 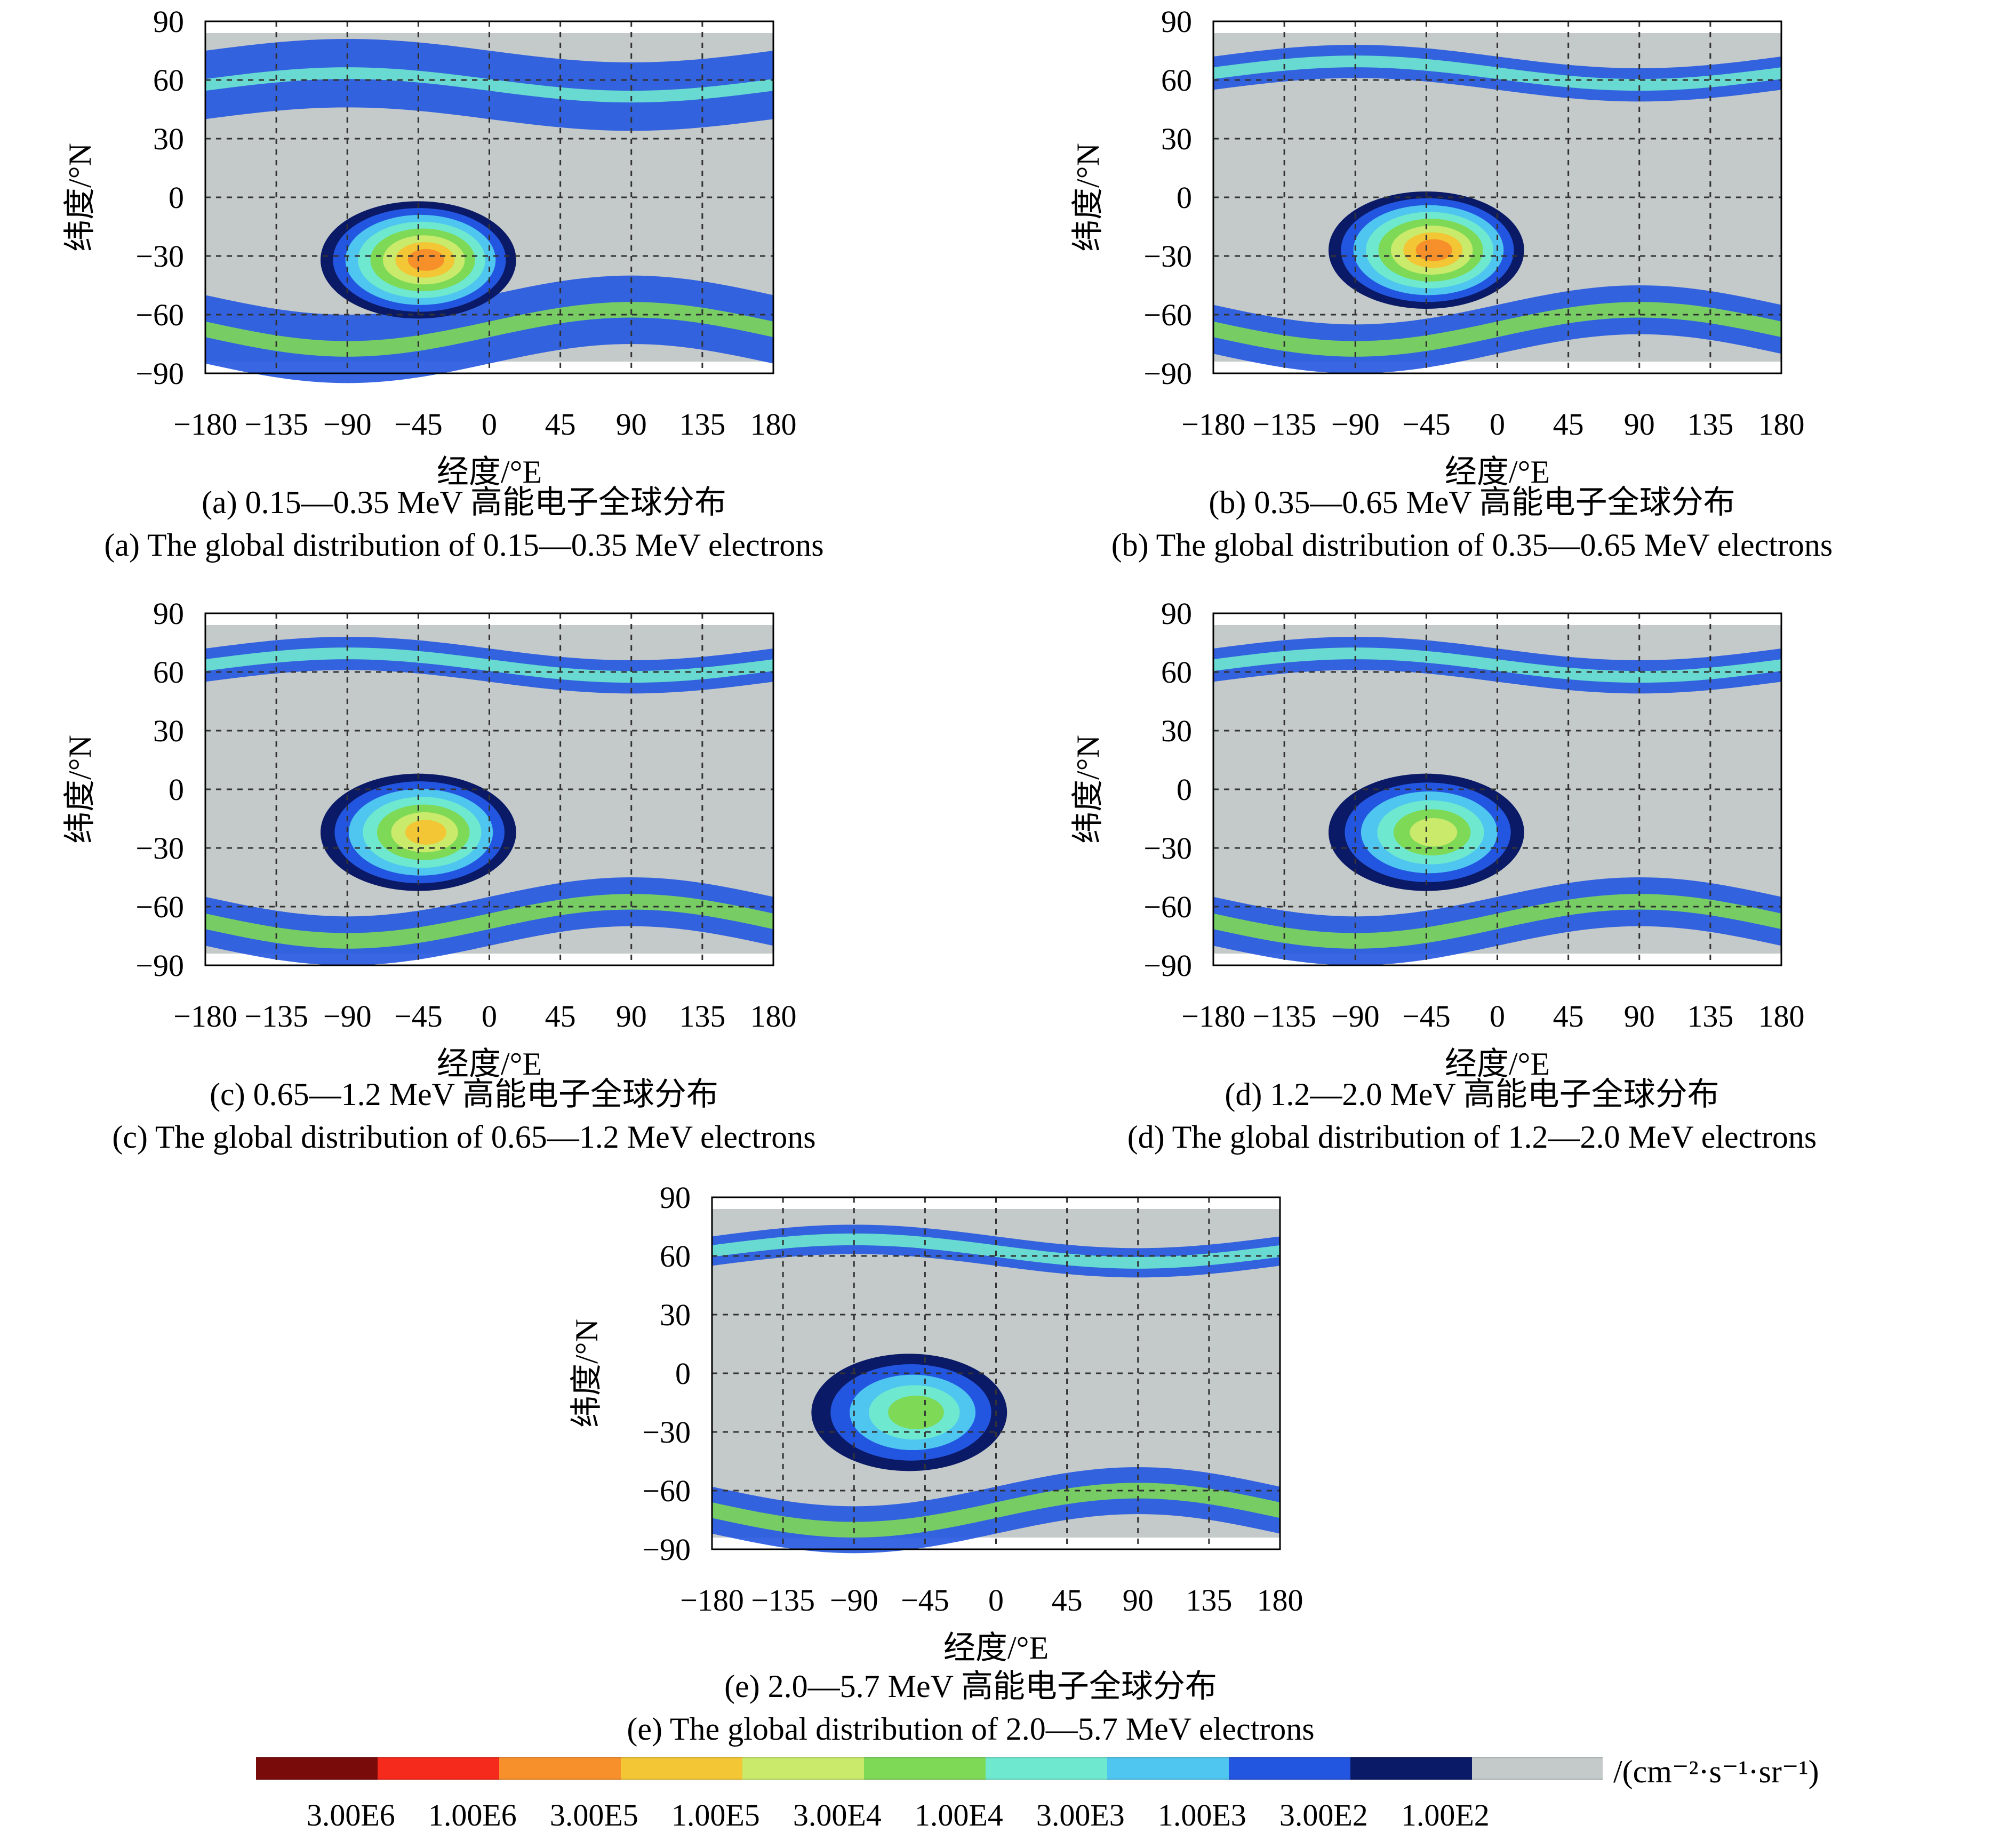 I want to click on colorbar-label: 1.00E5, so click(x=715, y=1815).